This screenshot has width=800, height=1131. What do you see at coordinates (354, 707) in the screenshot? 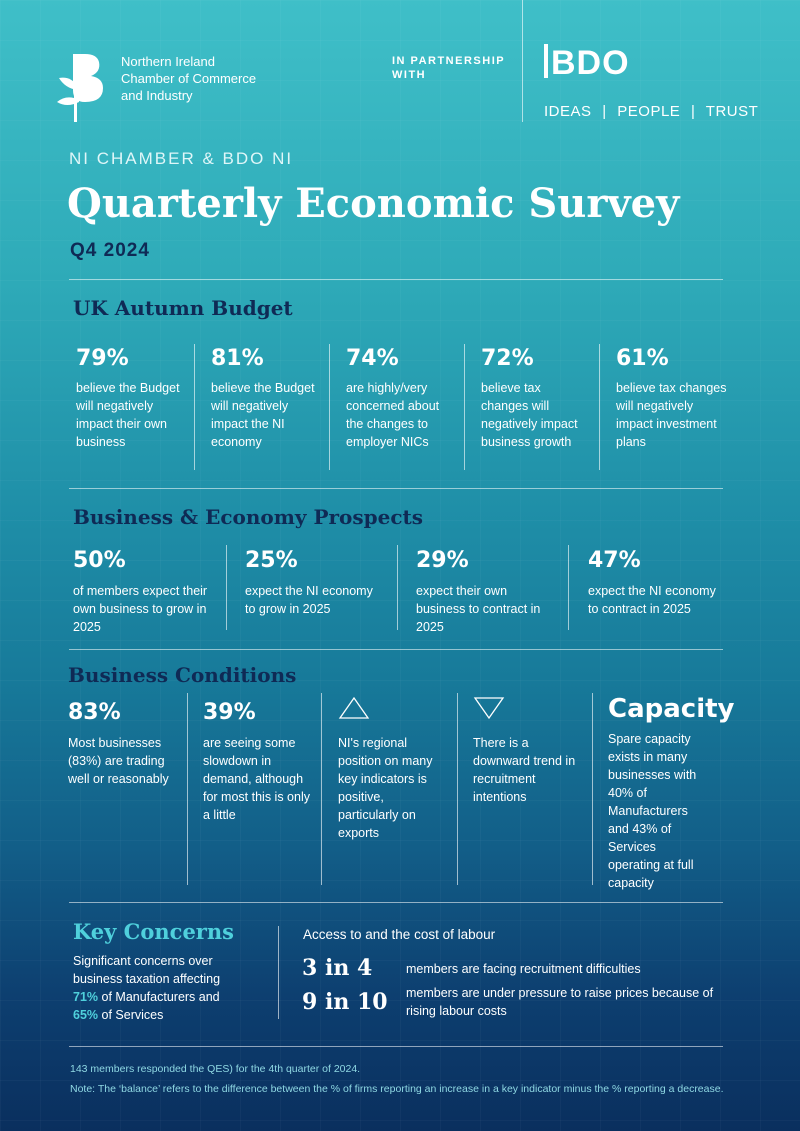
I see `up-triangle-icon` at bounding box center [354, 707].